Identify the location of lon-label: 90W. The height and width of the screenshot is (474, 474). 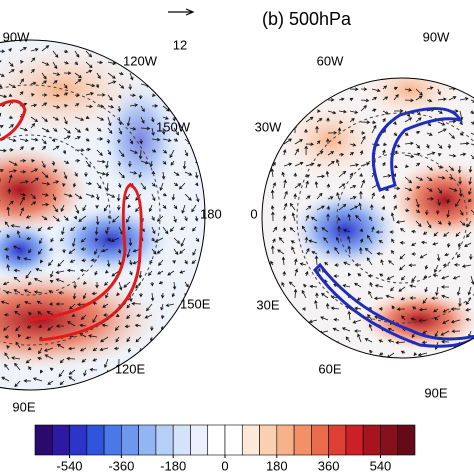
(436, 36).